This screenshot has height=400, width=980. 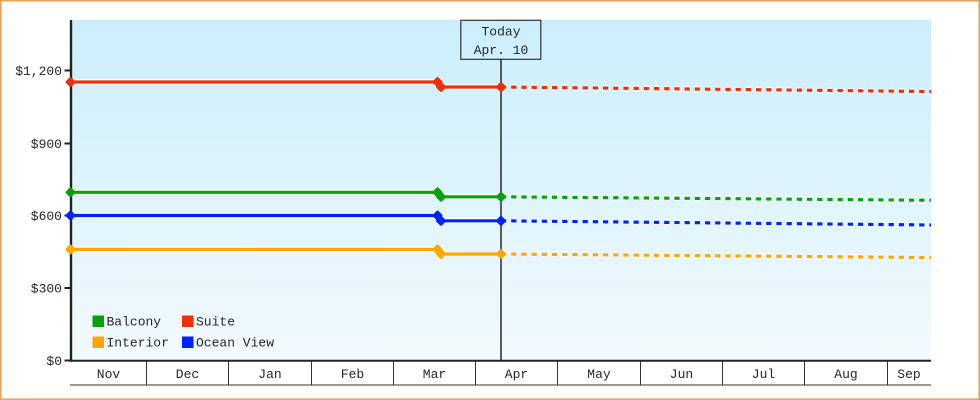 I want to click on svg-text: $300, so click(x=46, y=289).